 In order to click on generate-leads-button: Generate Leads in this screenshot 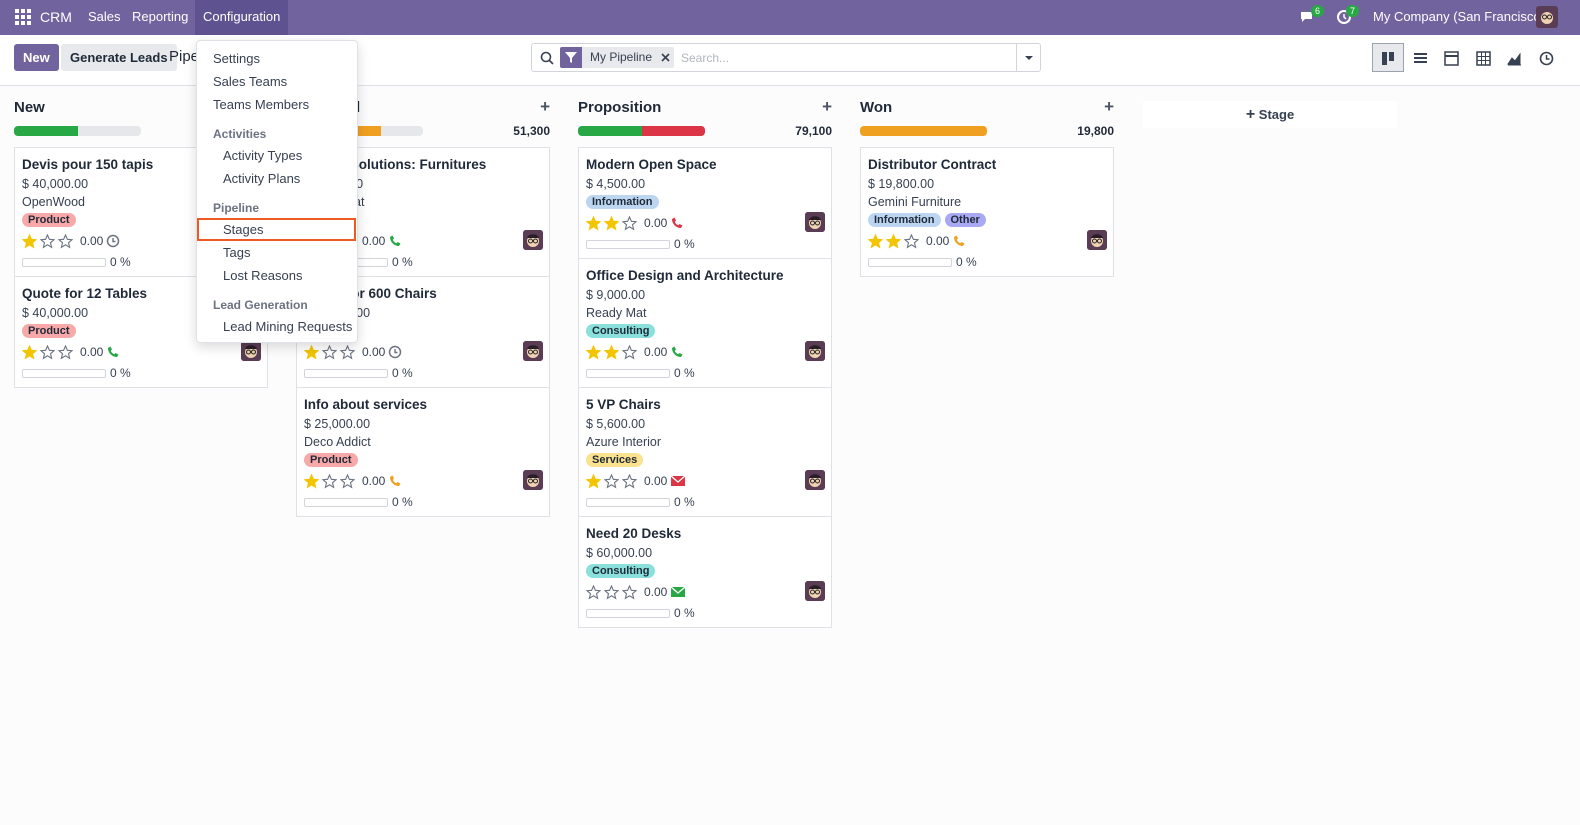, I will do `click(119, 57)`.